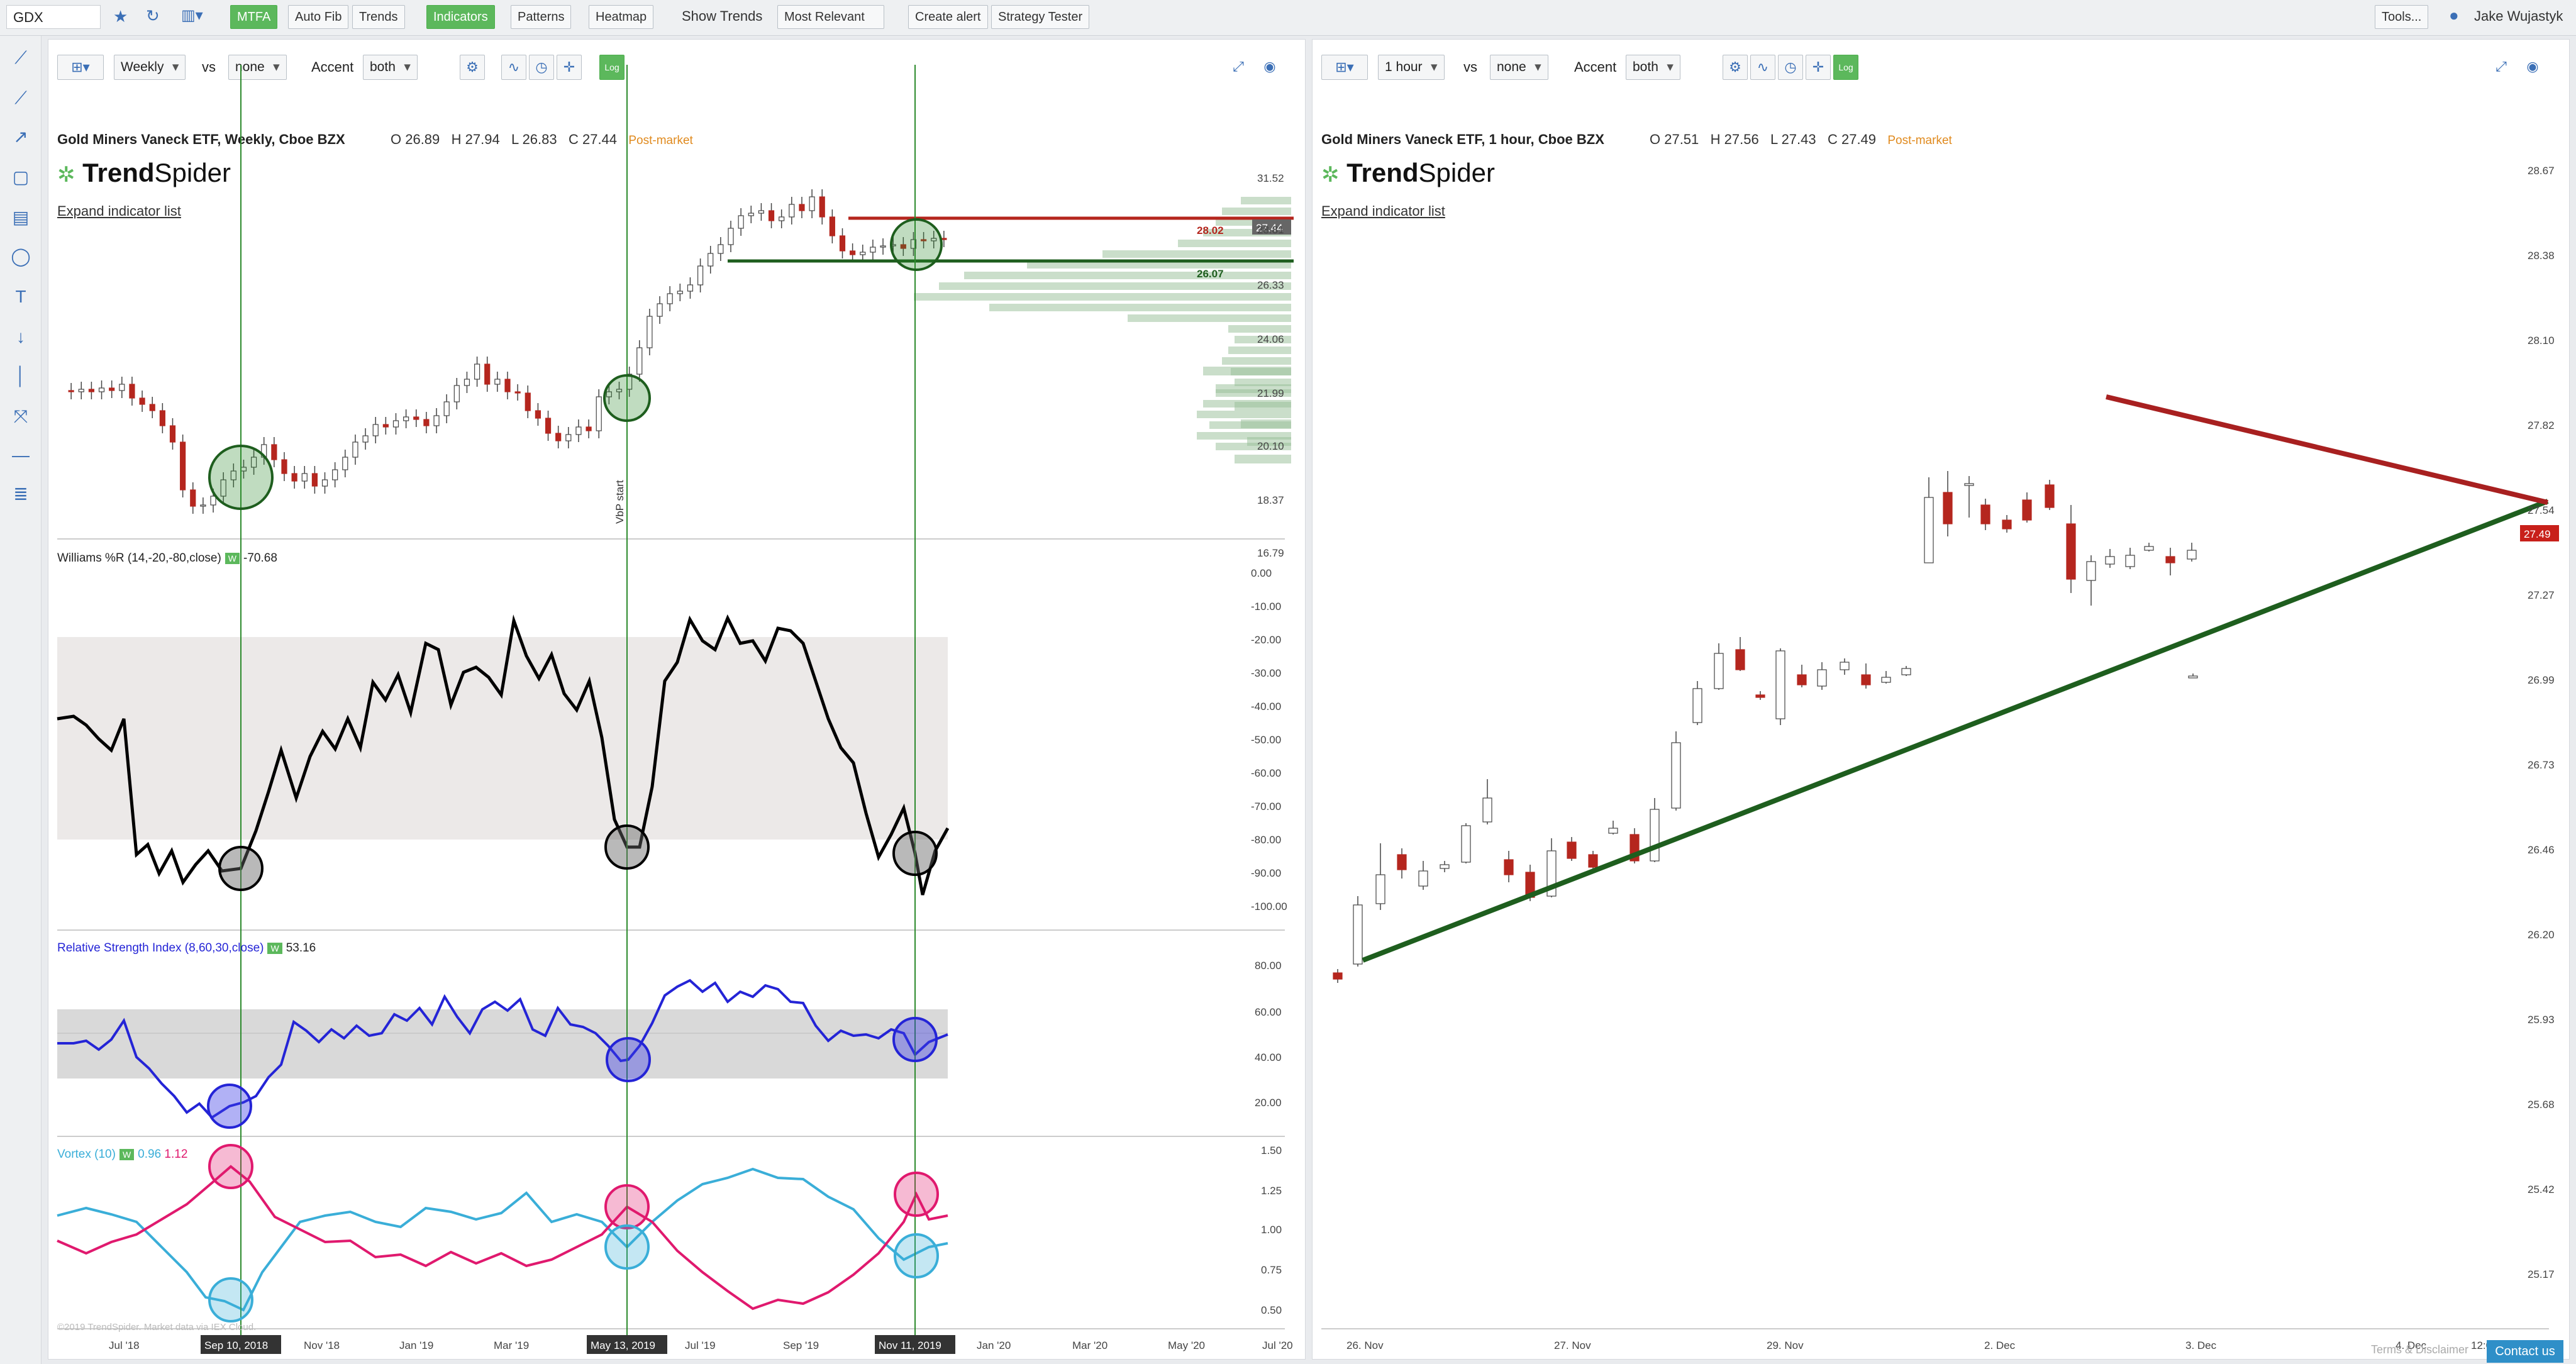  What do you see at coordinates (621, 17) in the screenshot?
I see `heatmap-button: Heatmap` at bounding box center [621, 17].